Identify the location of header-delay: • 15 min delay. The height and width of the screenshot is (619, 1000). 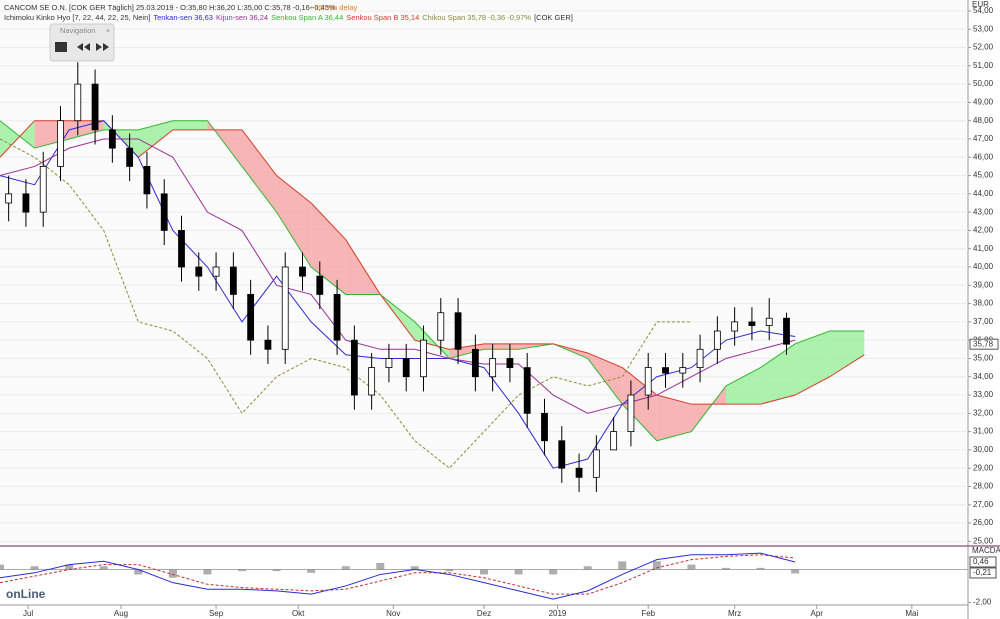
(333, 7).